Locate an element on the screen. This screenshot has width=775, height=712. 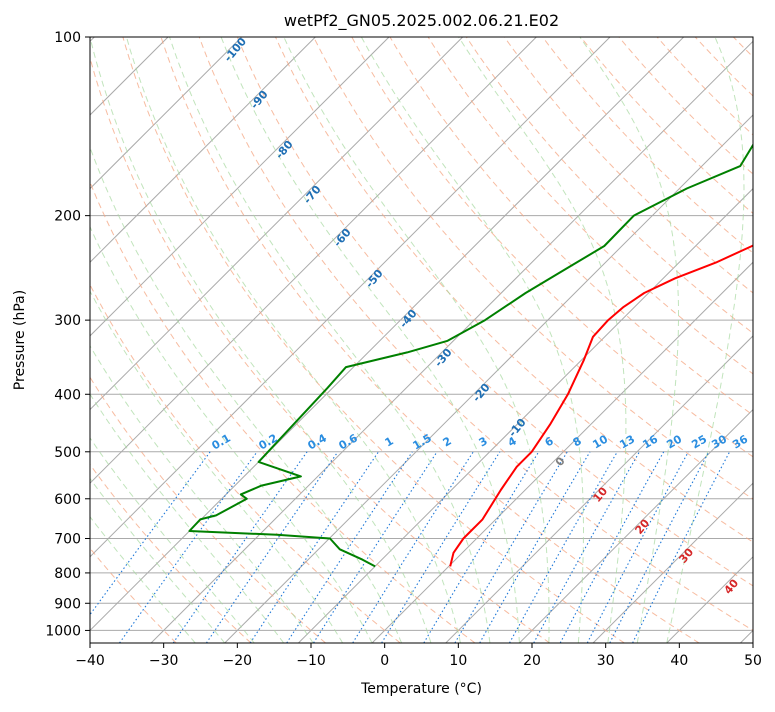
y-tick-label: 1000 is located at coordinates (63, 631).